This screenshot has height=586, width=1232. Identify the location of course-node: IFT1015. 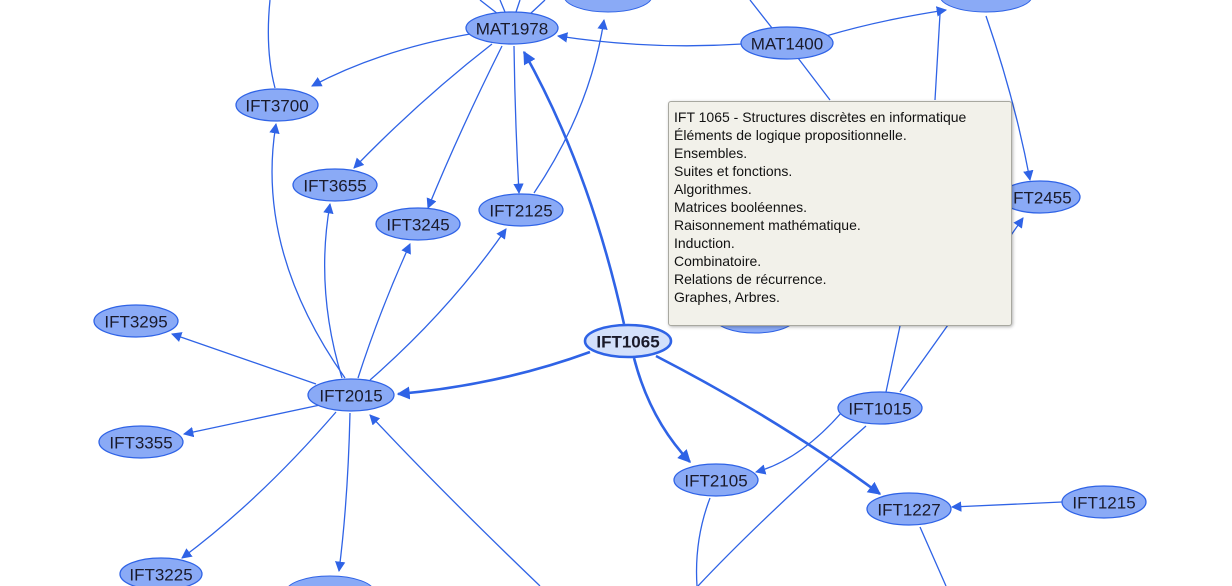
(880, 408).